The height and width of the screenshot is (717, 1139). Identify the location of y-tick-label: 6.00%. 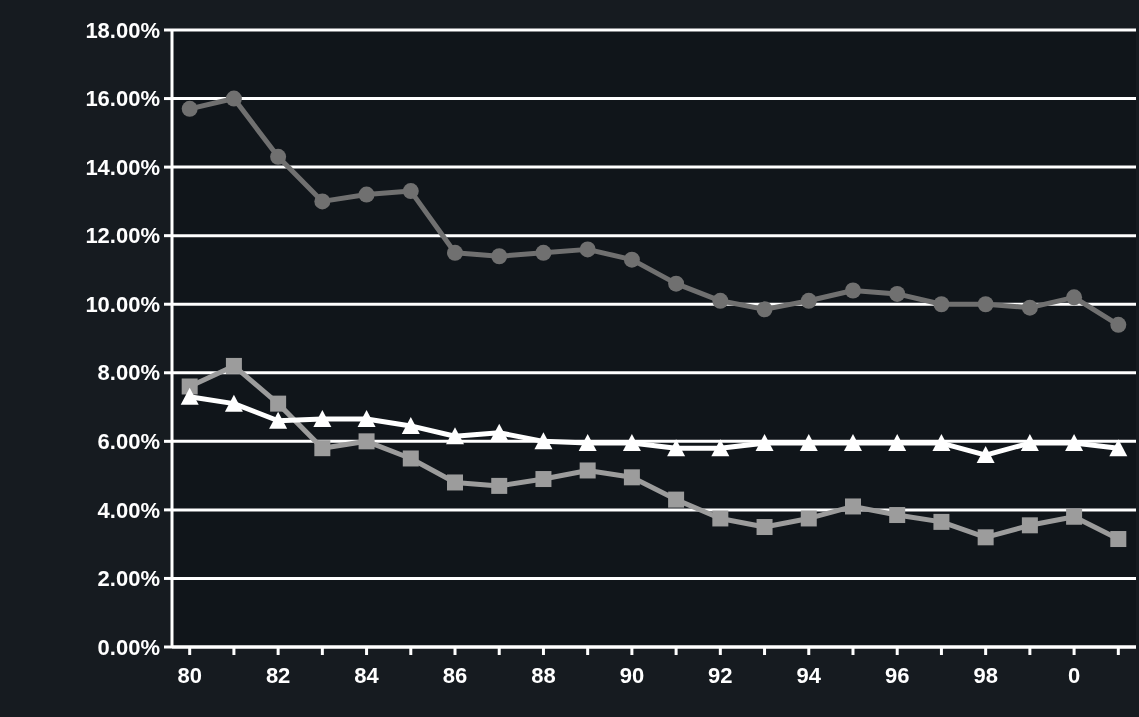
(128, 442).